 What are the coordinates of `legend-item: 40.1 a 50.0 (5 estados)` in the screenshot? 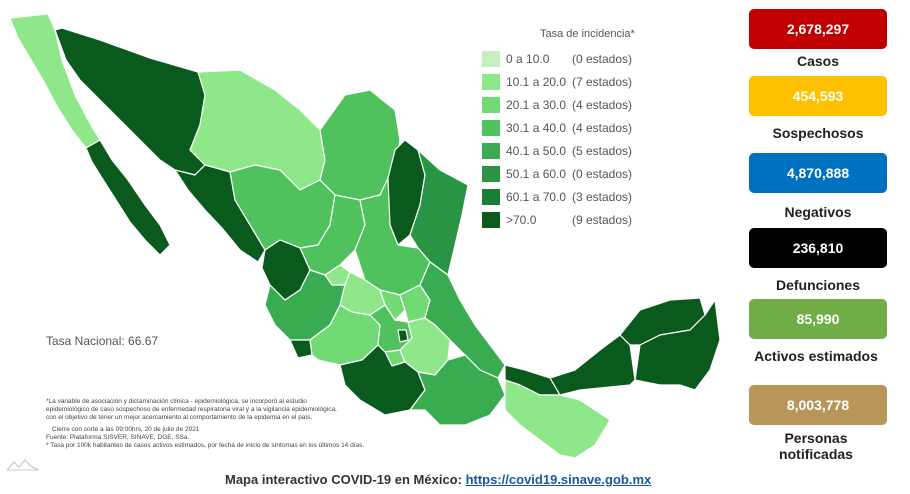 It's located at (557, 151).